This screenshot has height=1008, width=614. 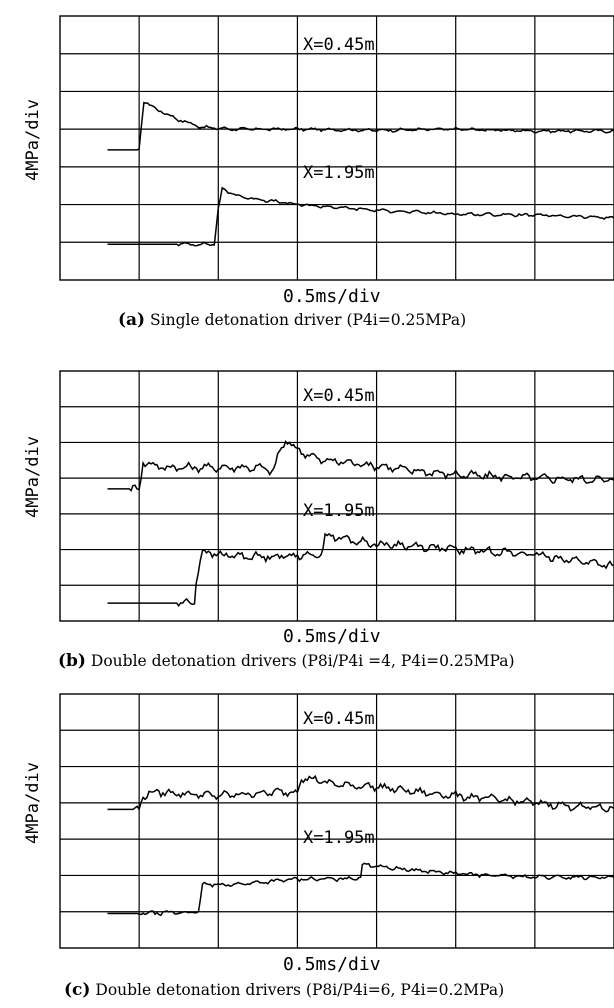 I want to click on caption-text-a: Single detonation driver (P4i=0.25MPa), so click(x=308, y=320).